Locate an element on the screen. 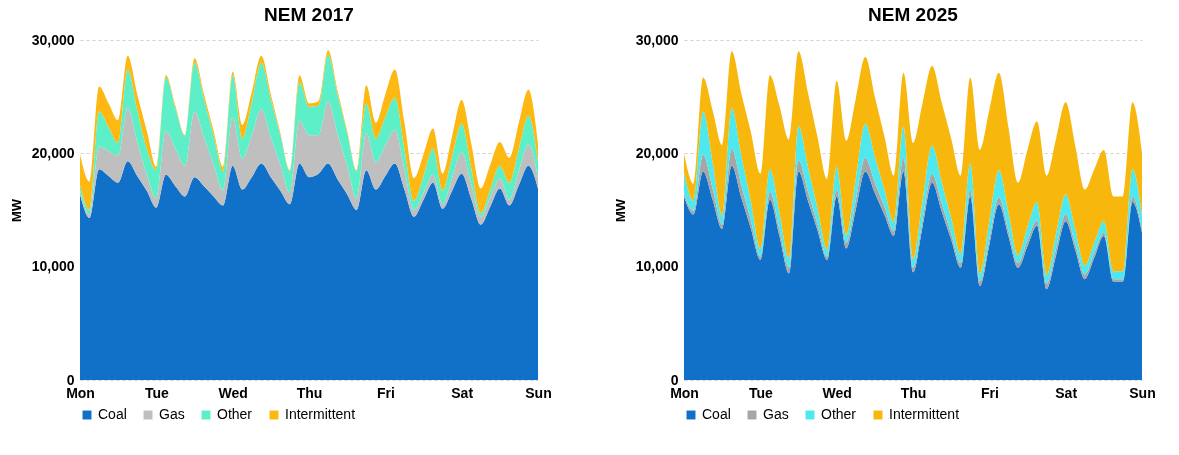 This screenshot has width=1179, height=455. chart-title: NEM 2025 is located at coordinates (913, 14).